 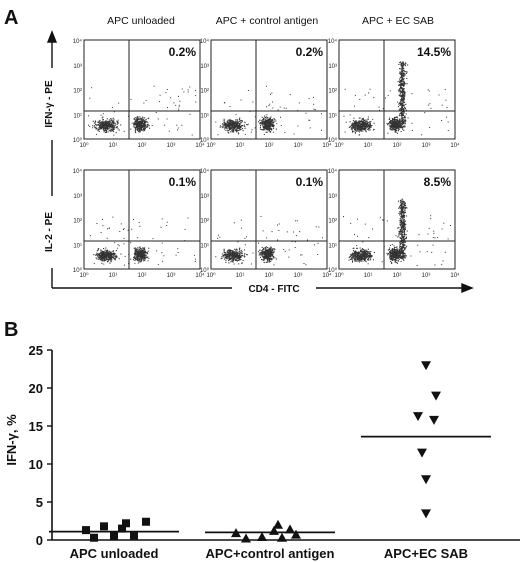 I want to click on column-title-3: APC + EC SAB, so click(x=398, y=21).